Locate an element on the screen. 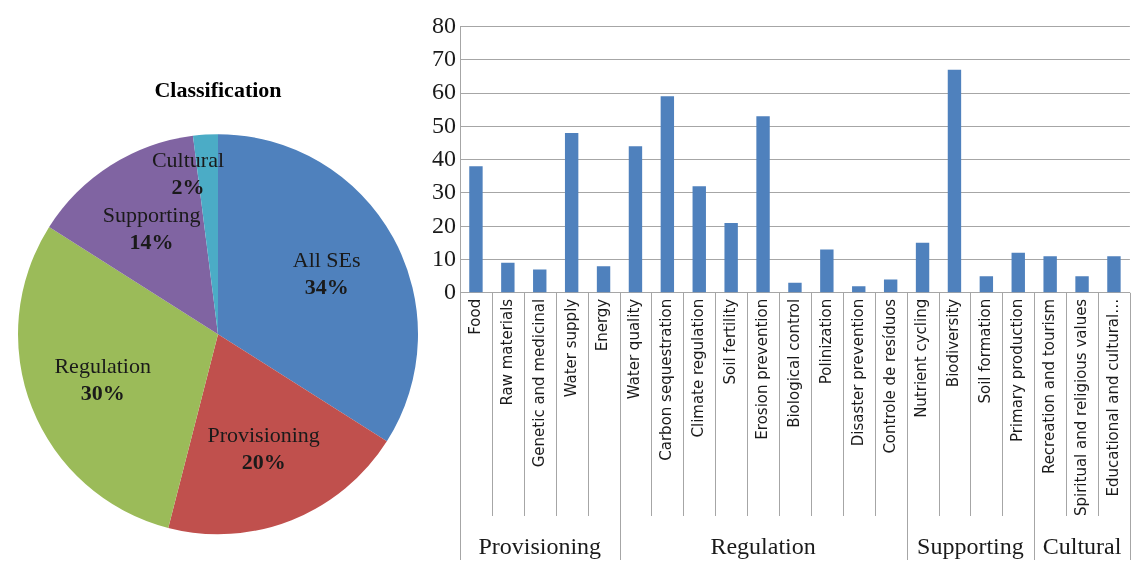 Image resolution: width=1147 pixels, height=570 pixels. x-tick-label: Soil formation is located at coordinates (985, 351).